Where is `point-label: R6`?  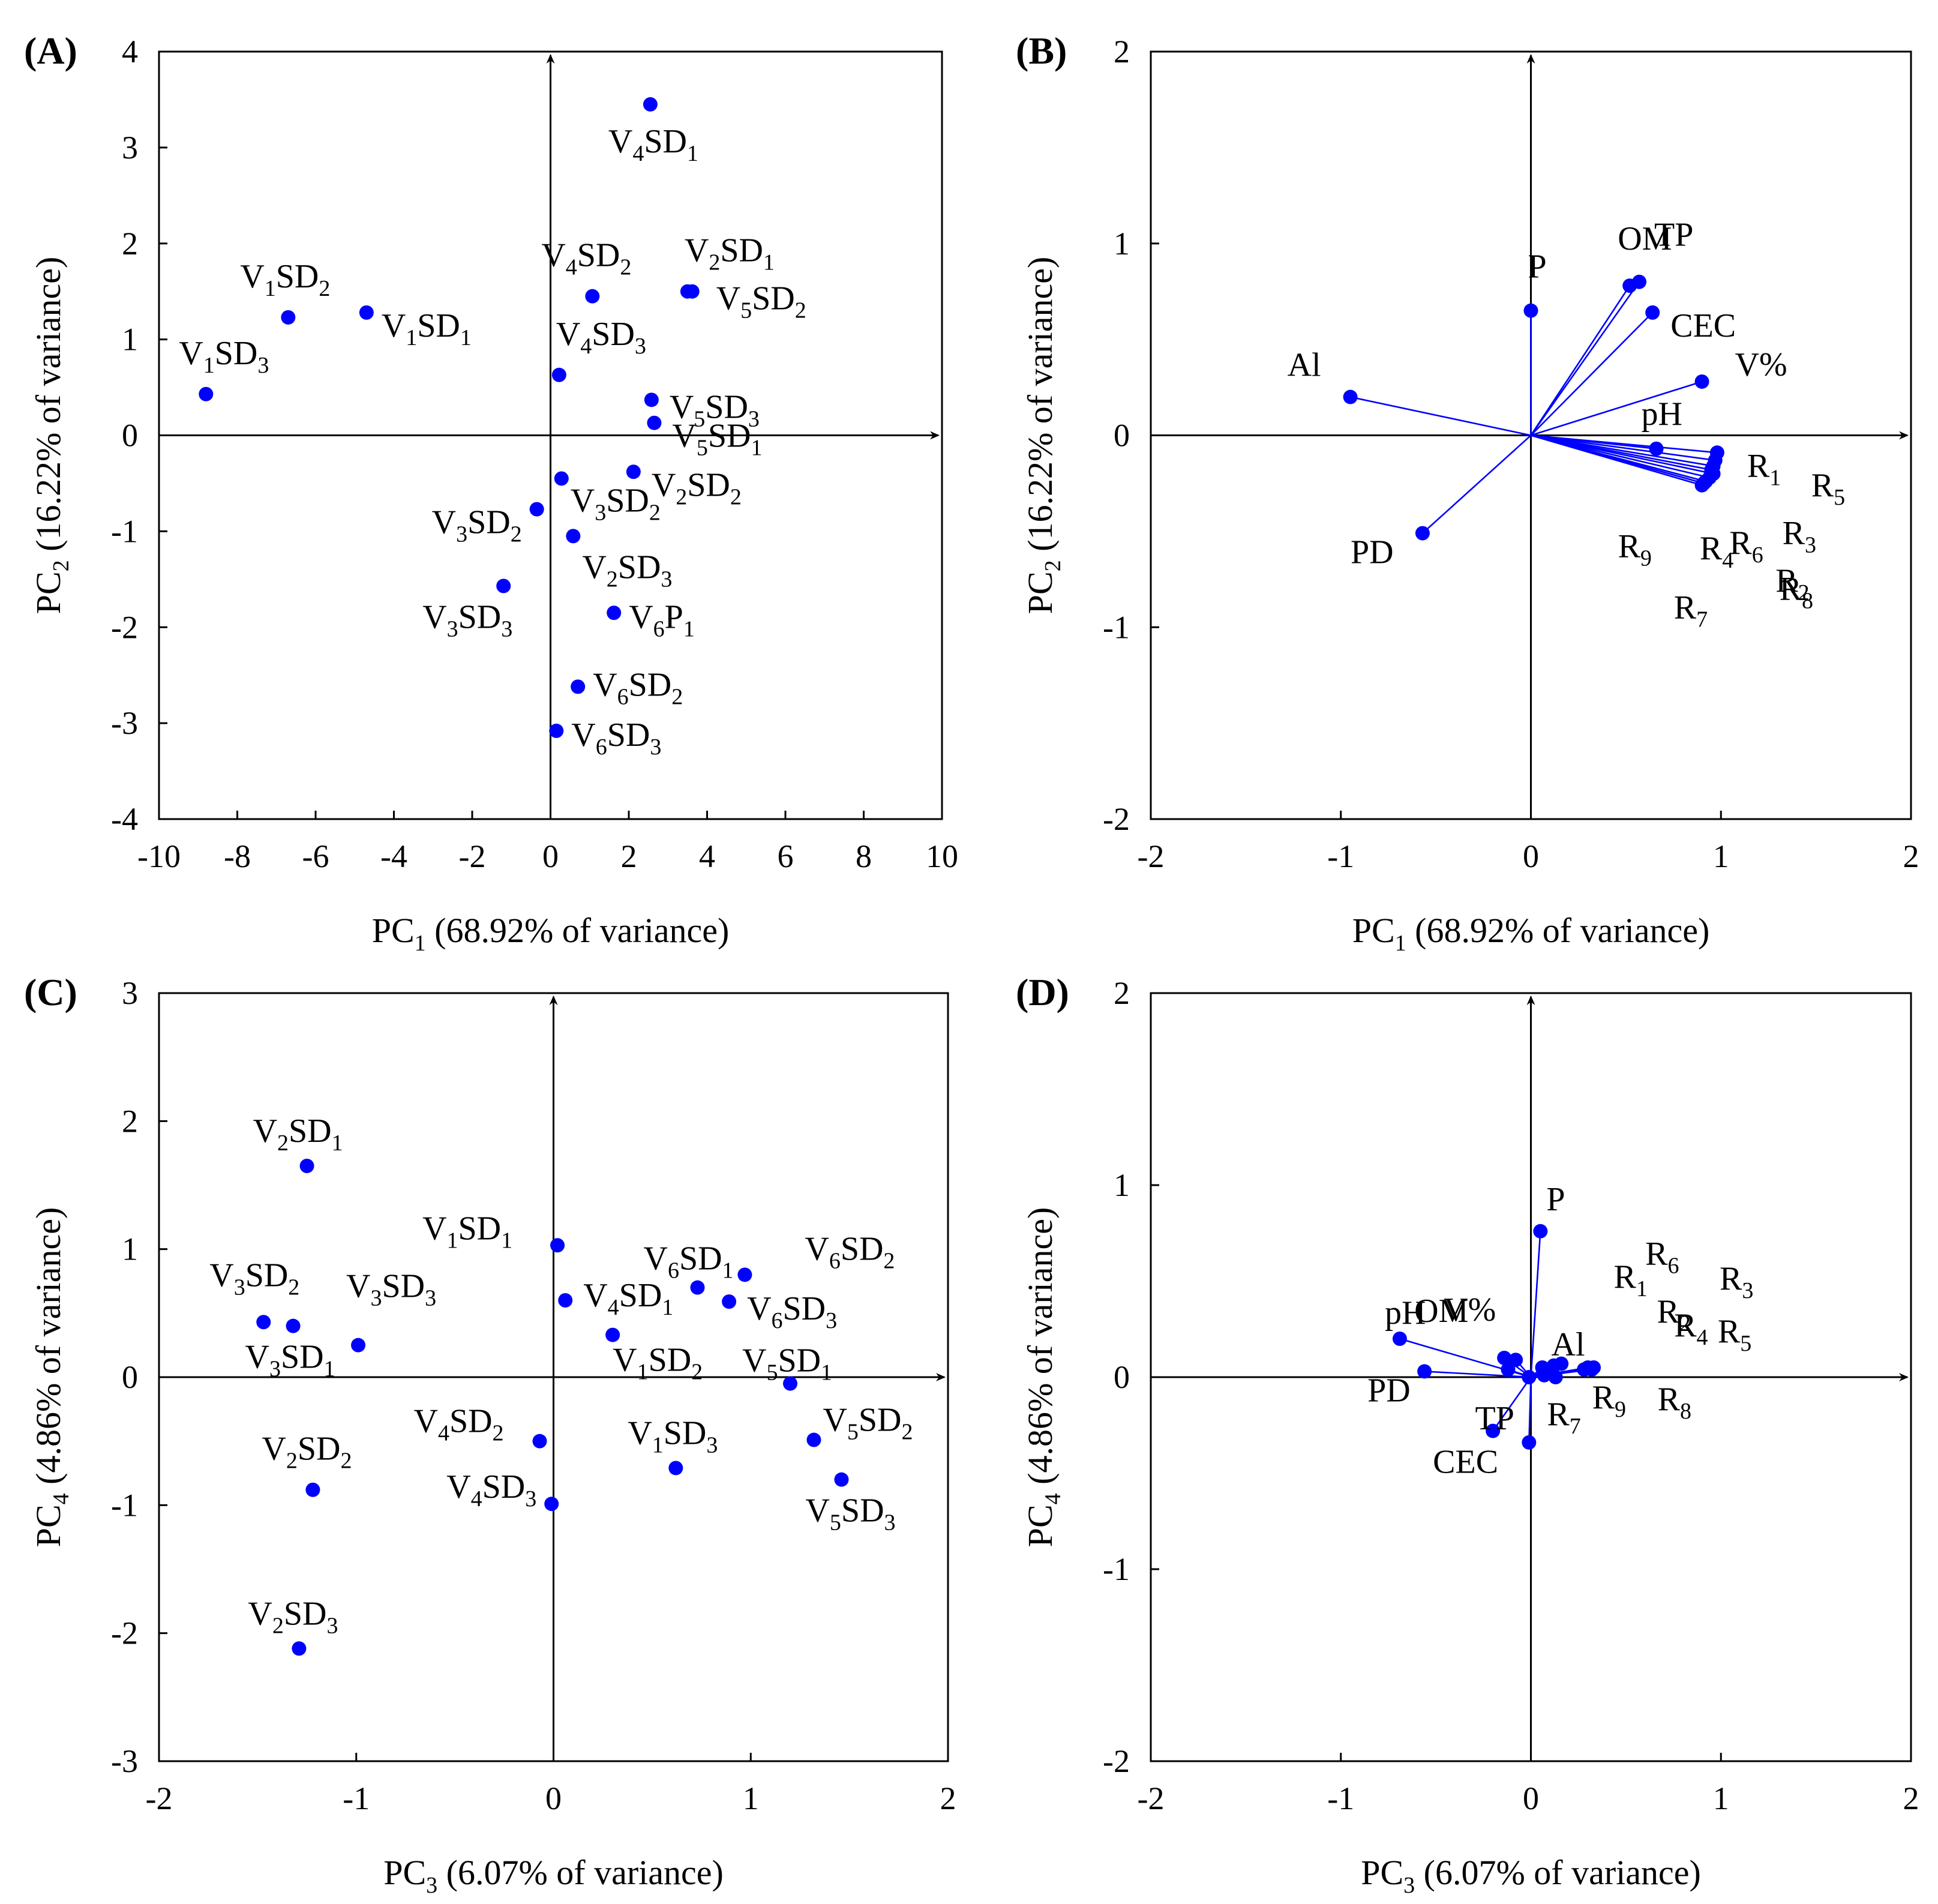 point-label: R6 is located at coordinates (1746, 546).